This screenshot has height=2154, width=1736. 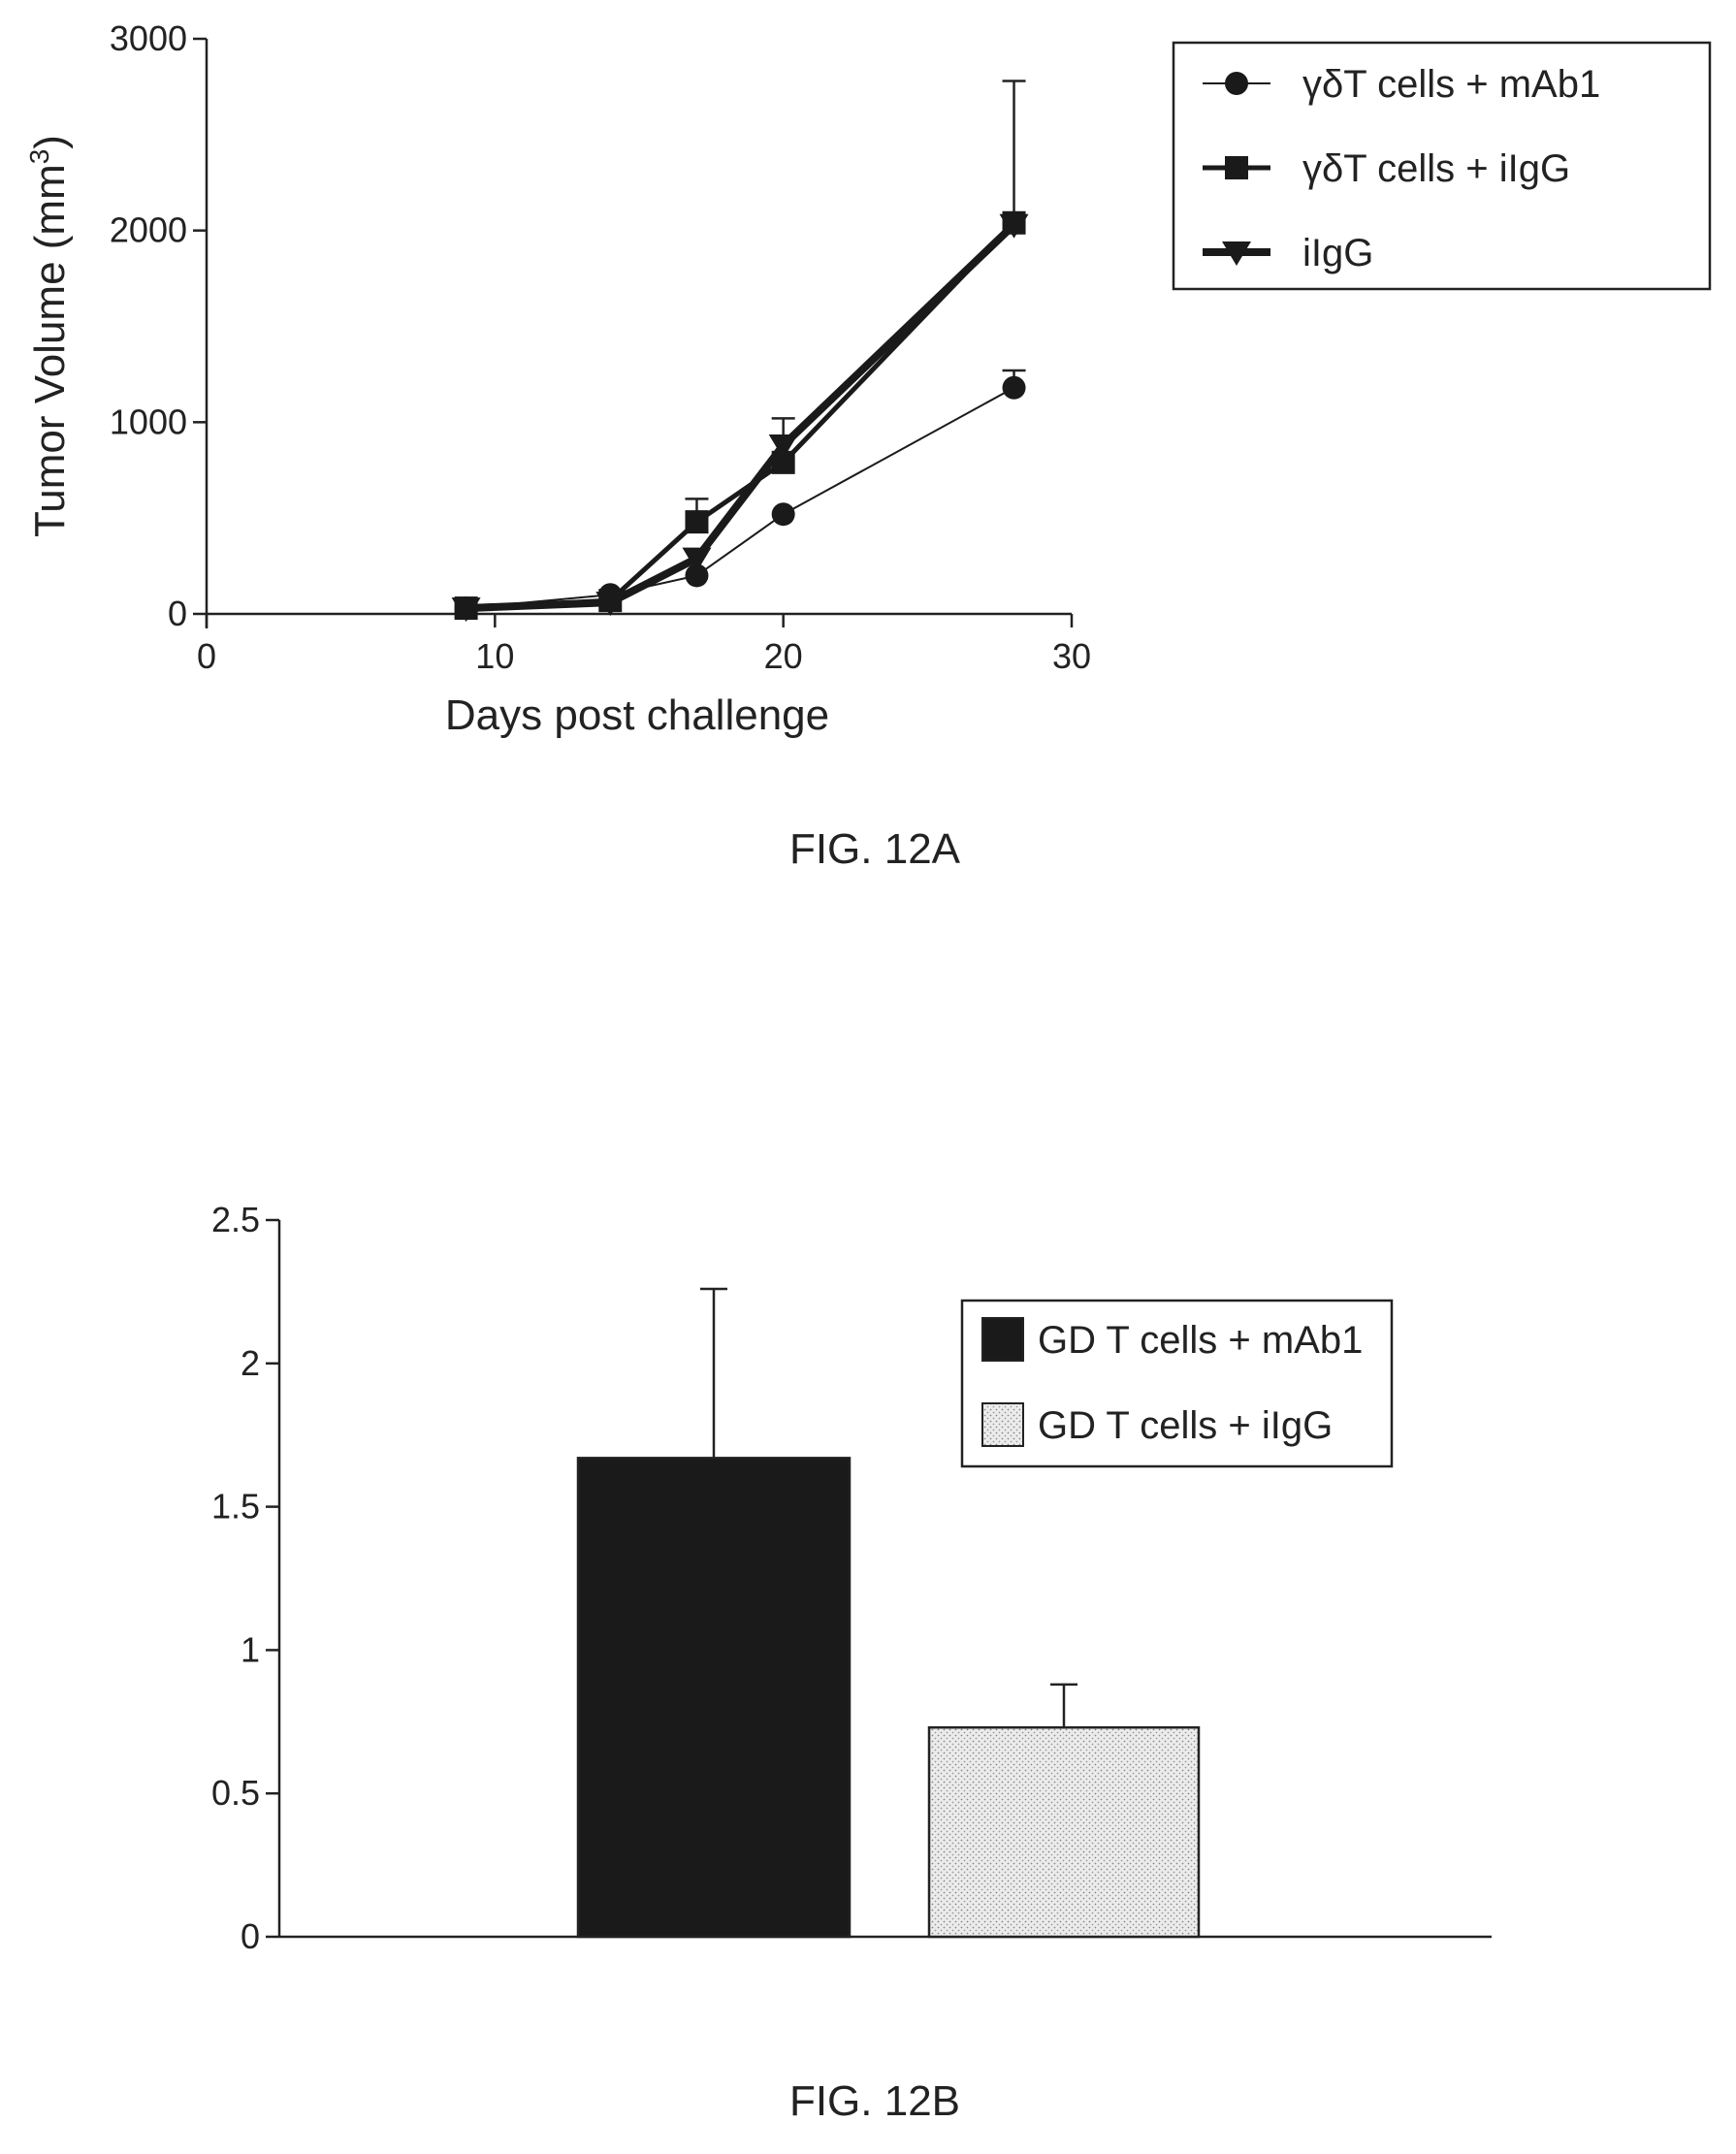 I want to click on legend-box, so click(x=1177, y=1383).